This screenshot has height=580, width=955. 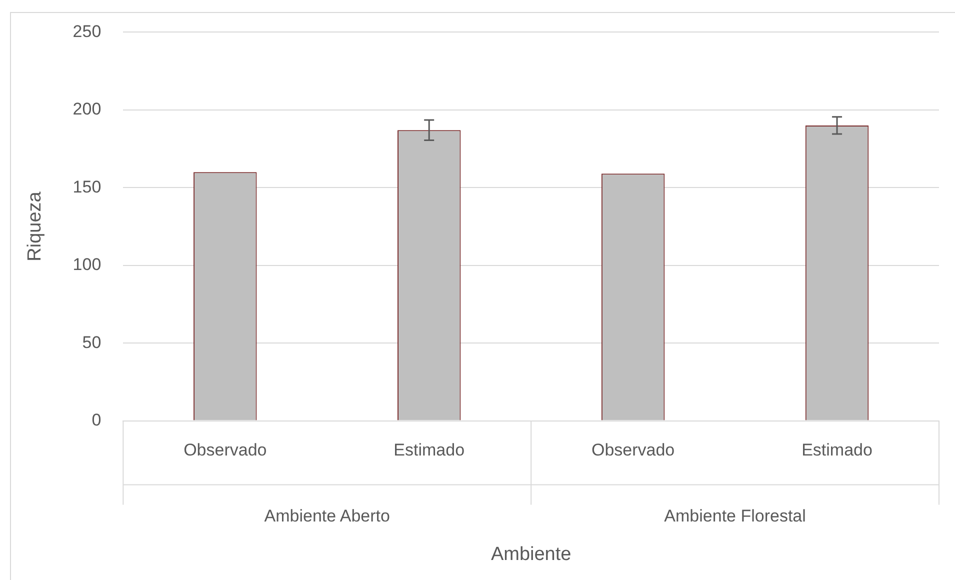 I want to click on y-tick-label: 200, so click(x=87, y=109).